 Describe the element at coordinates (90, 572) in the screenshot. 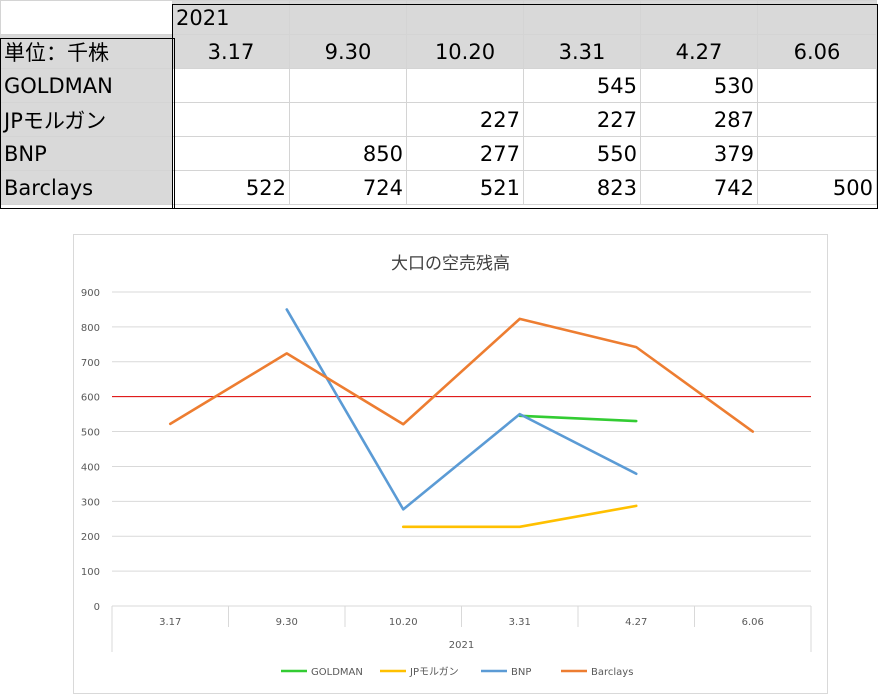

I see `y-tick-label: 100` at that location.